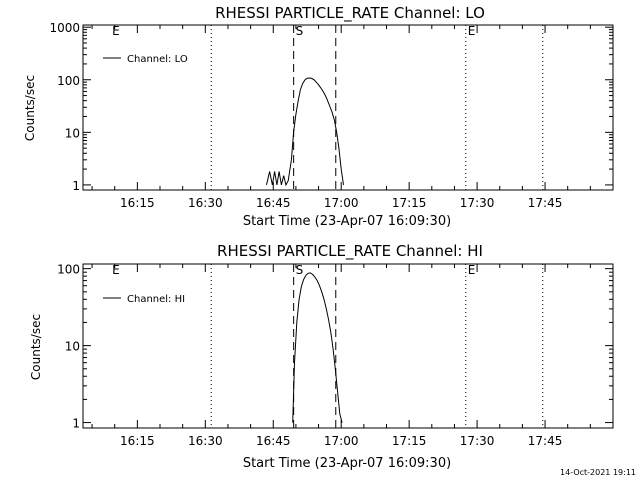 This screenshot has width=640, height=480. Describe the element at coordinates (347, 221) in the screenshot. I see `lo-x-axis-label: Start Time (23-Apr-07 16:09:30)` at that location.